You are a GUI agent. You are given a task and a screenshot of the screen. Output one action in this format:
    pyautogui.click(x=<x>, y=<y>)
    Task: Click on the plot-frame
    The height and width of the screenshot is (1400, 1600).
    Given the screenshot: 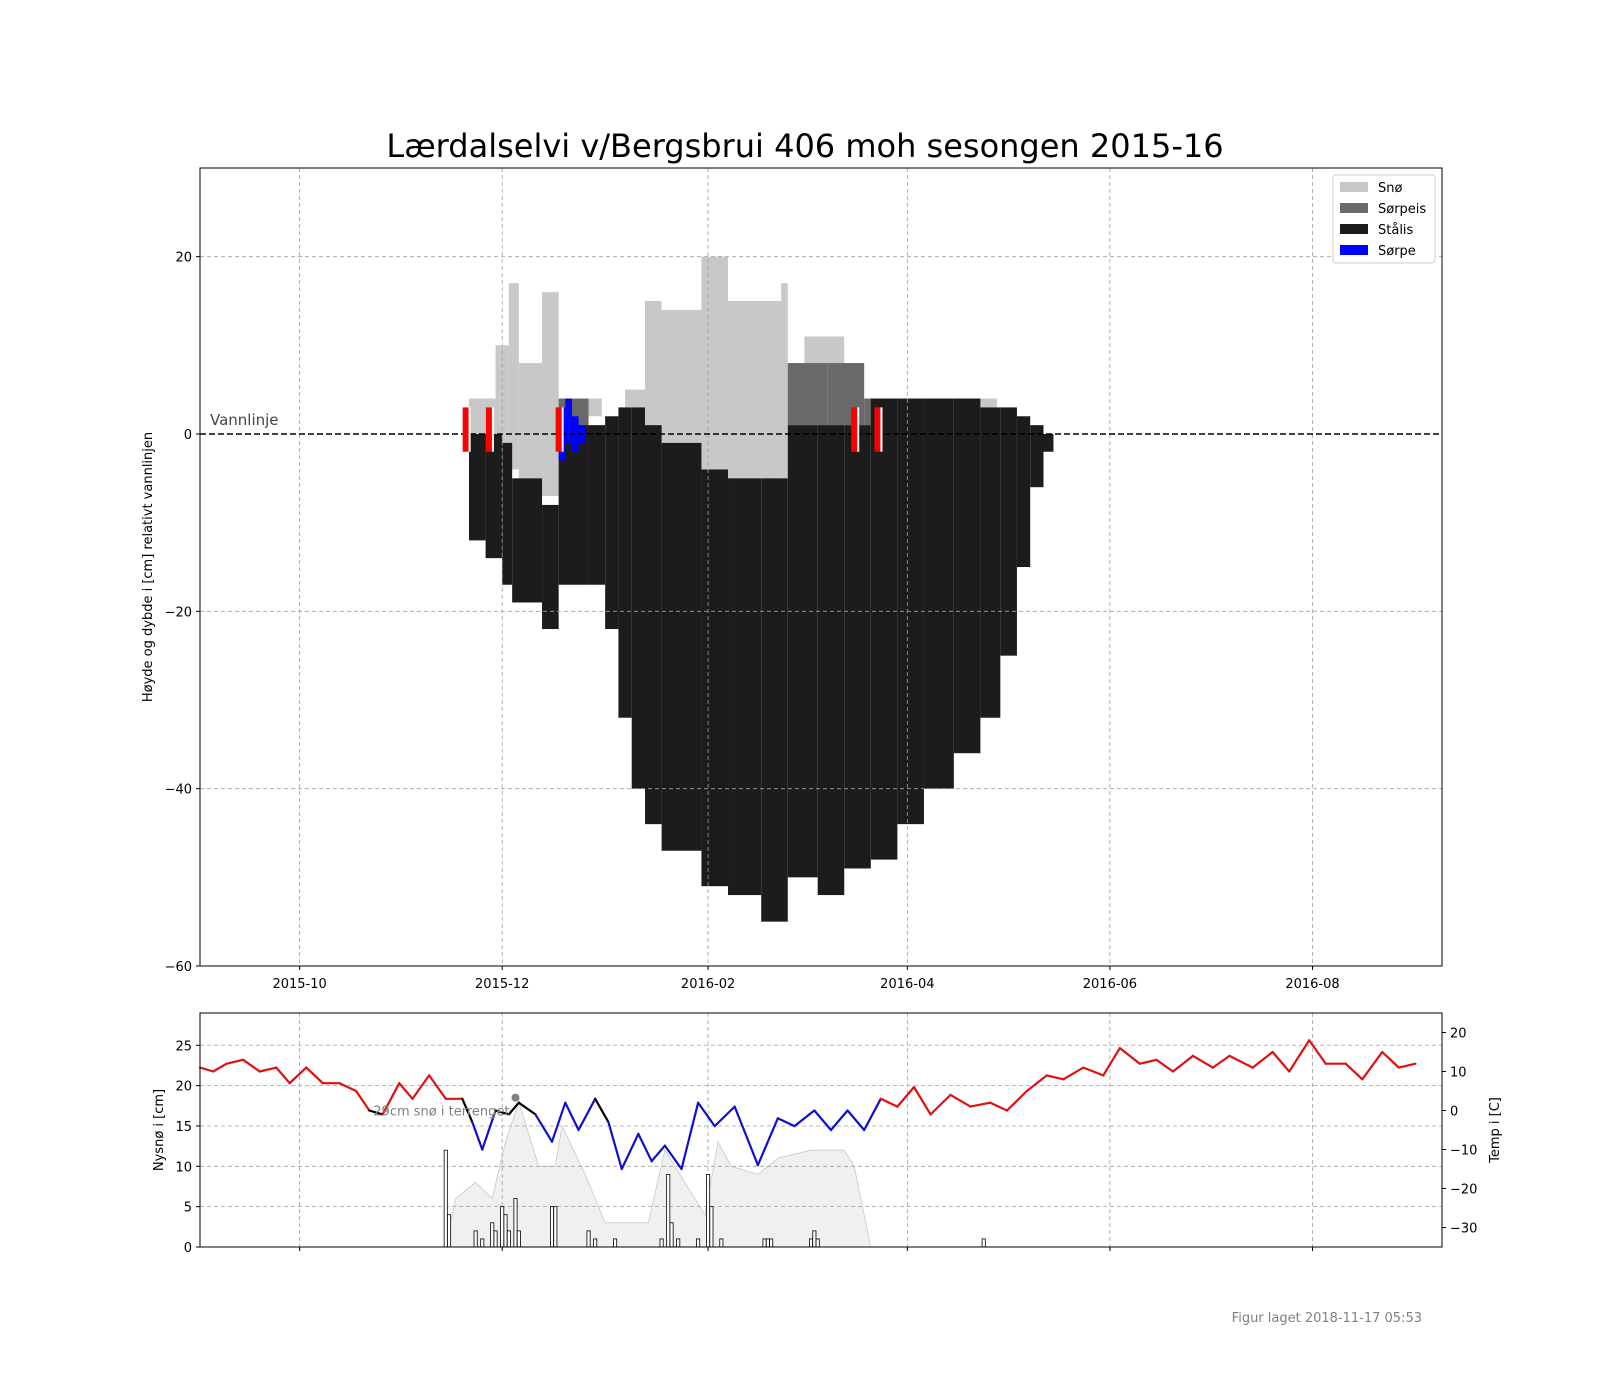 What is the action you would take?
    pyautogui.click(x=821, y=1130)
    